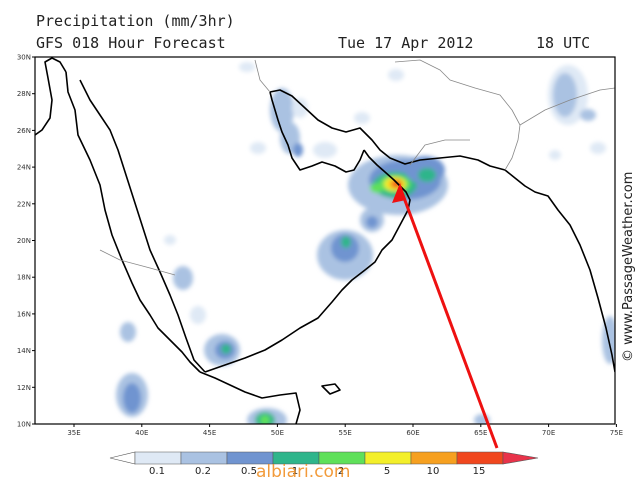 Image resolution: width=640 pixels, height=482 pixels. I want to click on lat-label: 20N, so click(24, 241).